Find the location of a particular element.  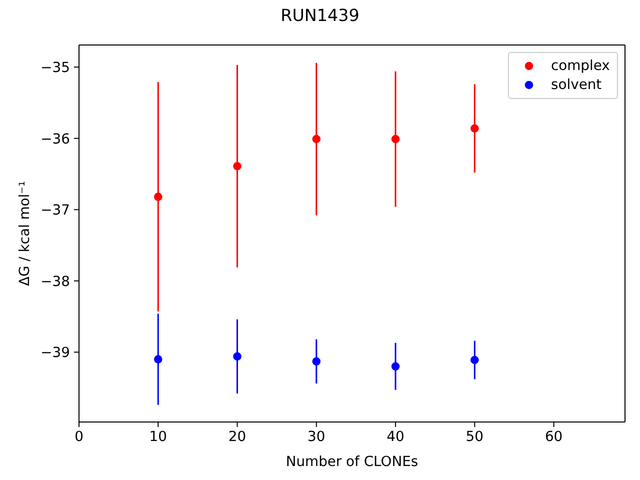

legend-label: solvent is located at coordinates (576, 85).